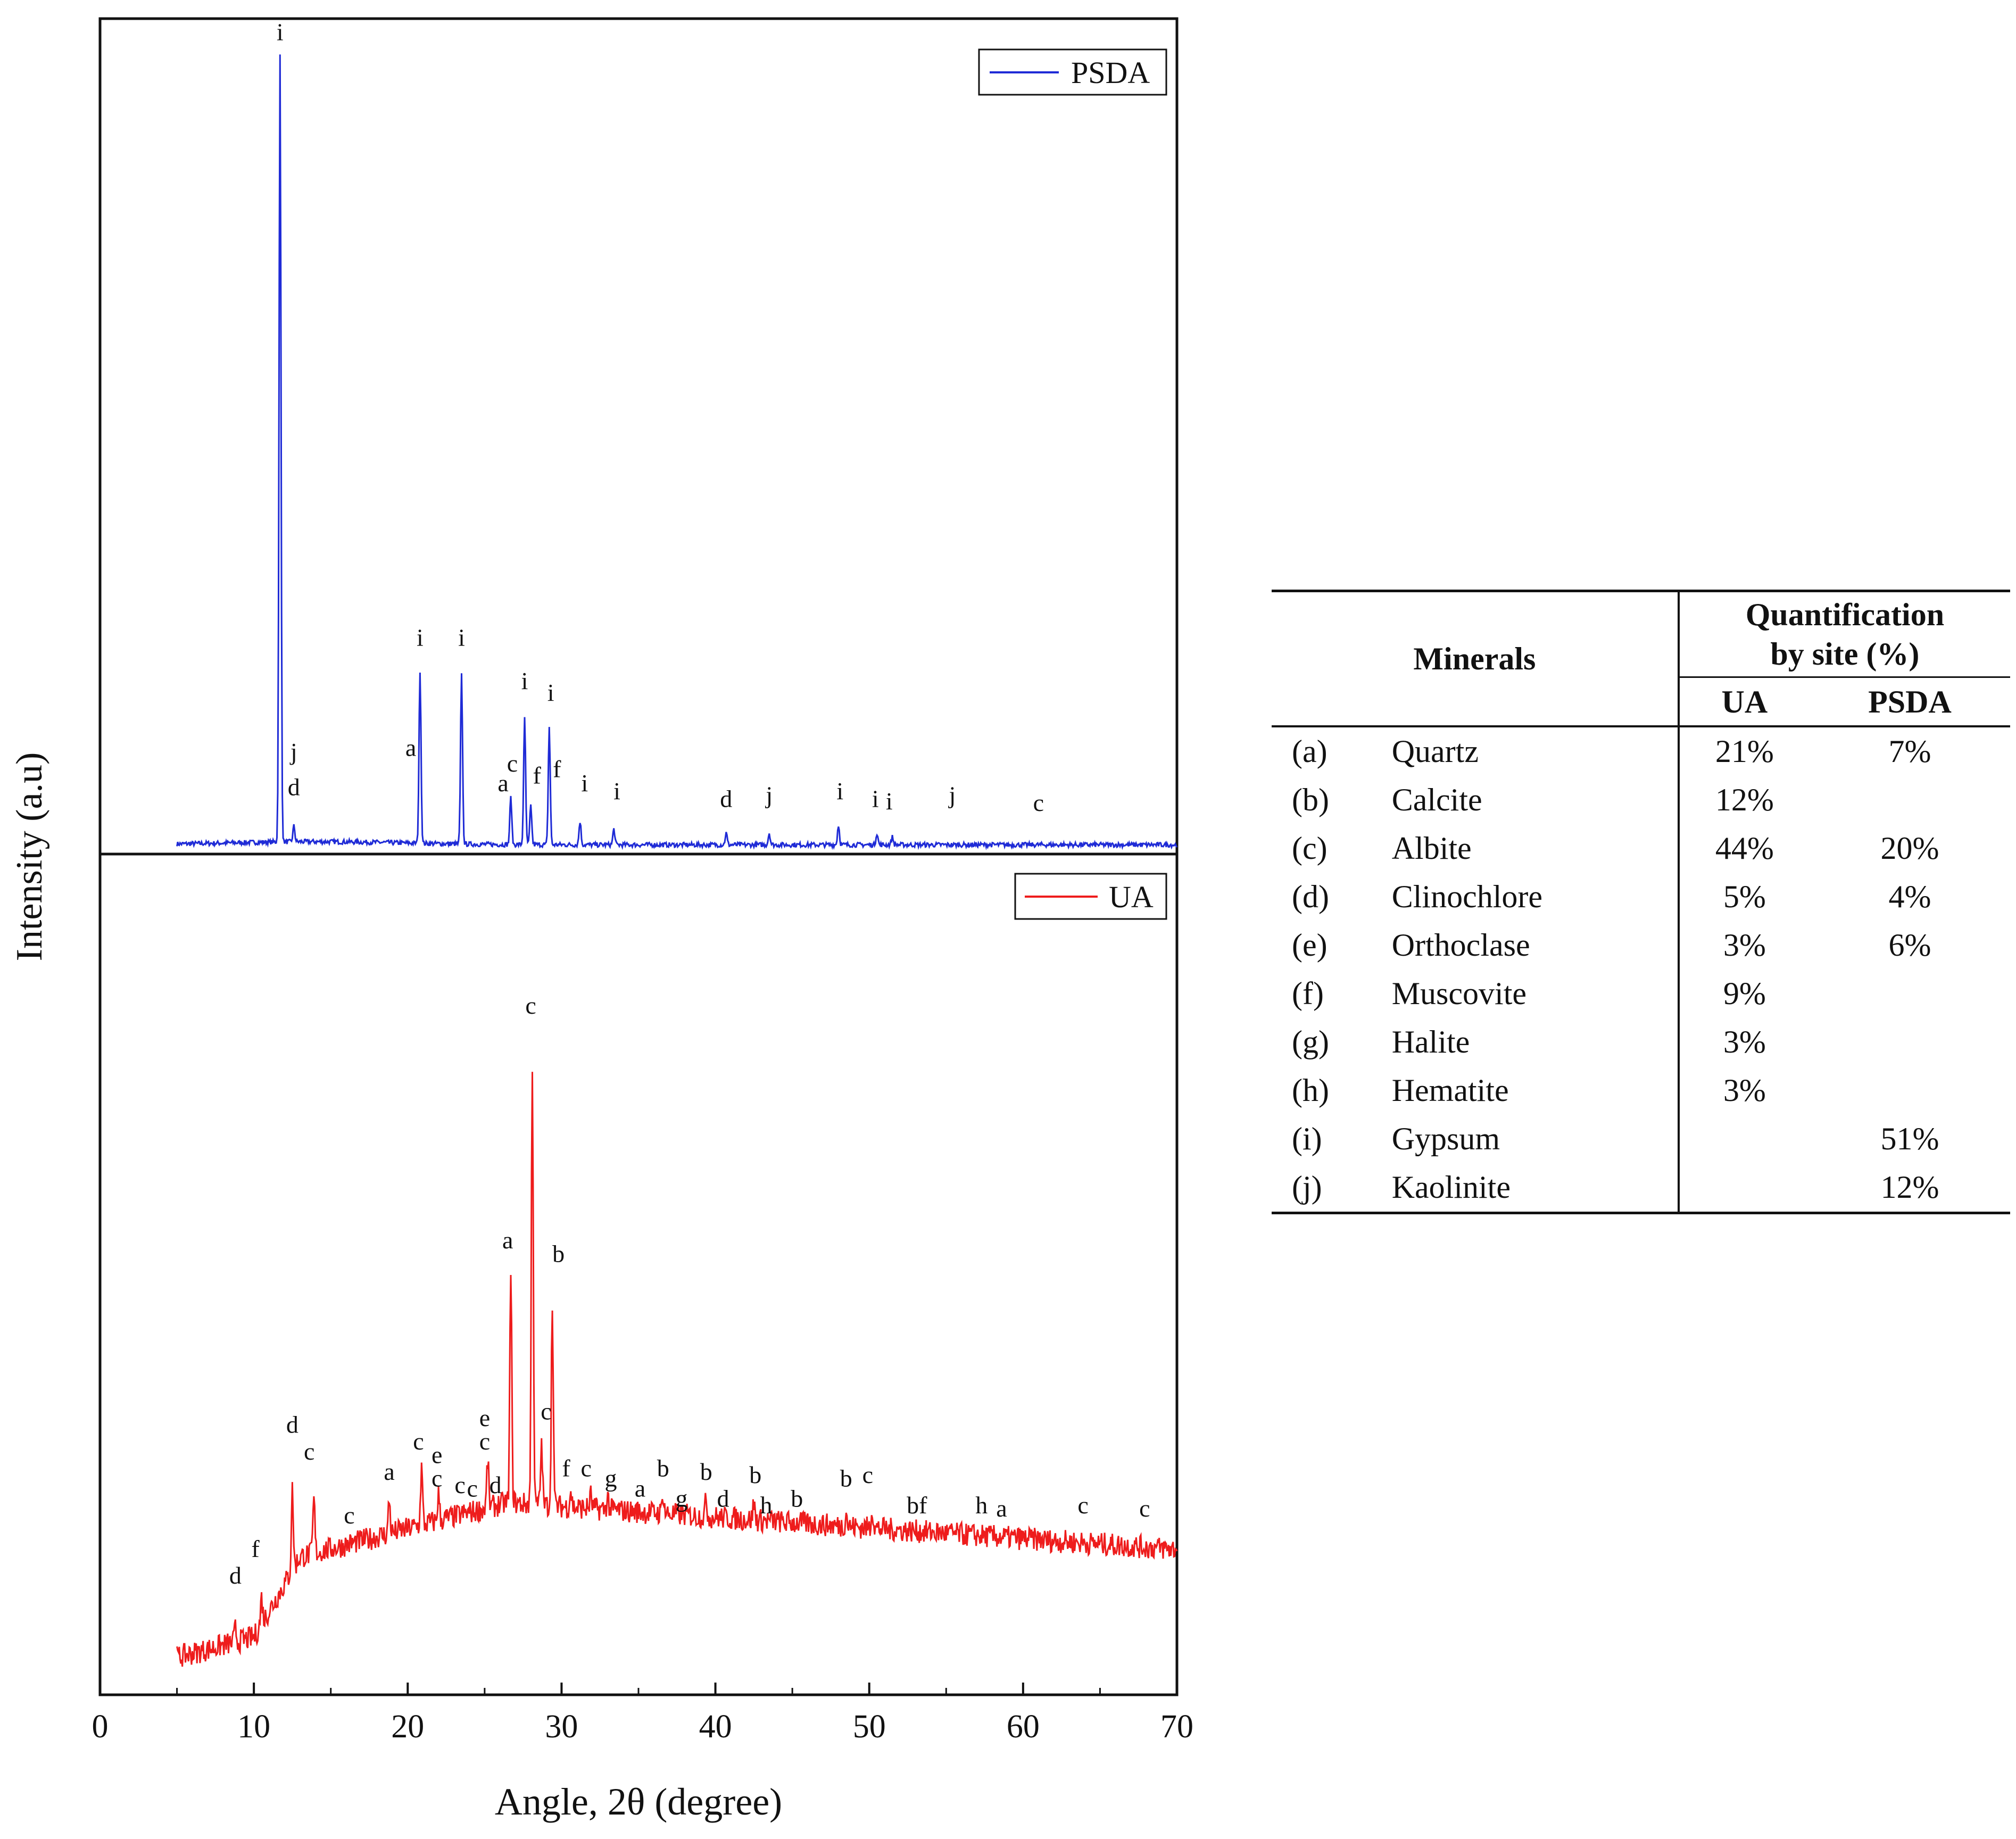  What do you see at coordinates (562, 1727) in the screenshot?
I see `x-tick-label: 30` at bounding box center [562, 1727].